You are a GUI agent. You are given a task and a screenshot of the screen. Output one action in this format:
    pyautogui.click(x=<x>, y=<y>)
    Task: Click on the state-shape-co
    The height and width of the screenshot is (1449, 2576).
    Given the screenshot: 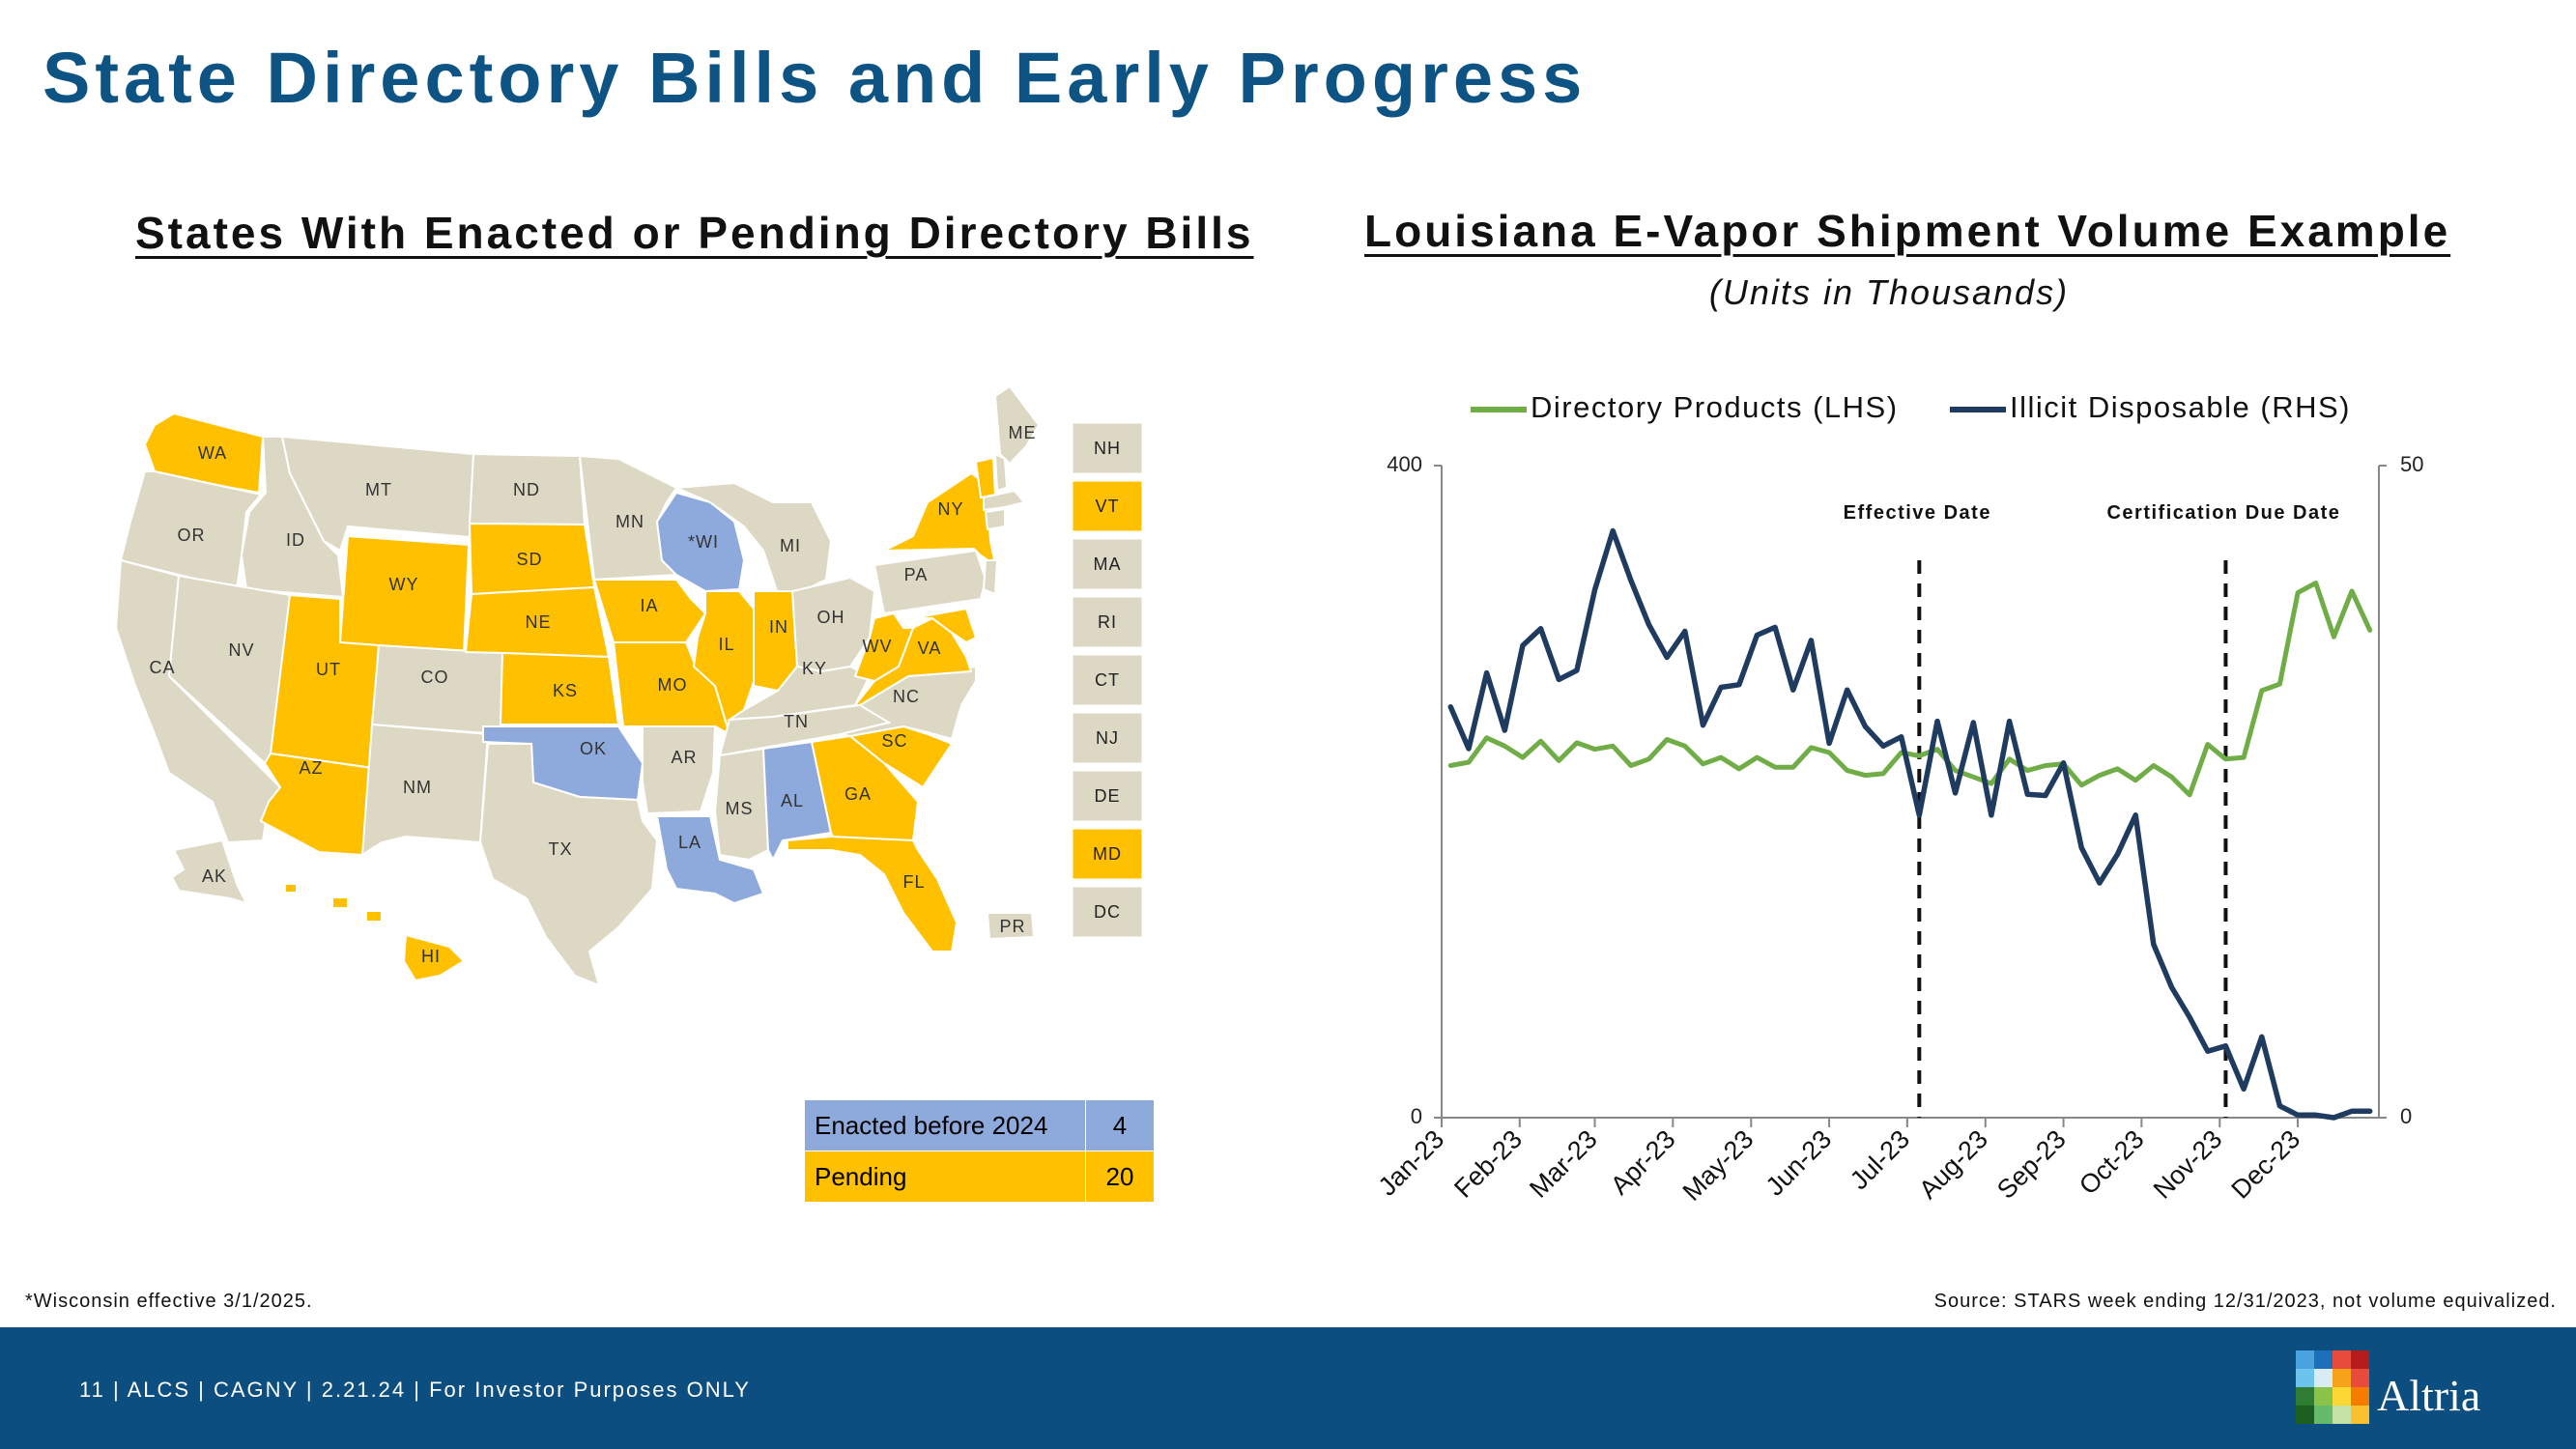 What is the action you would take?
    pyautogui.click(x=437, y=689)
    